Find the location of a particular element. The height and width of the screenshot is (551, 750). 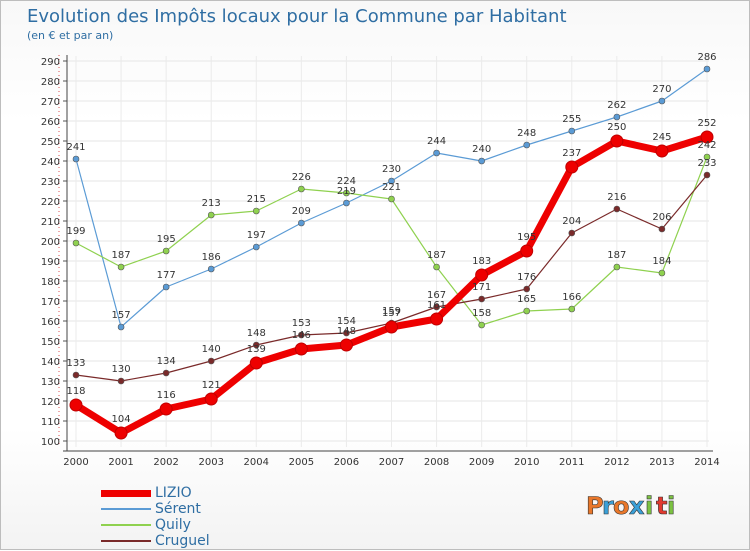

brand-letter: t is located at coordinates (661, 506).